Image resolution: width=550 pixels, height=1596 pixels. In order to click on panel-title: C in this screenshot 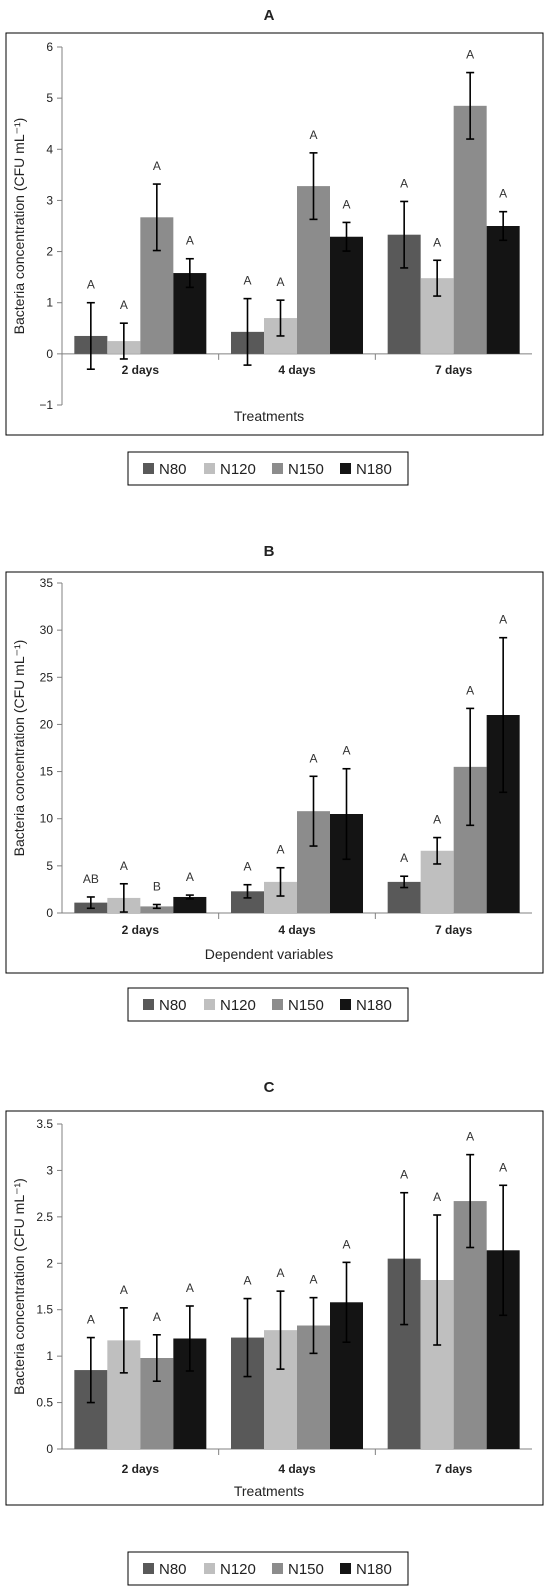, I will do `click(269, 1087)`.